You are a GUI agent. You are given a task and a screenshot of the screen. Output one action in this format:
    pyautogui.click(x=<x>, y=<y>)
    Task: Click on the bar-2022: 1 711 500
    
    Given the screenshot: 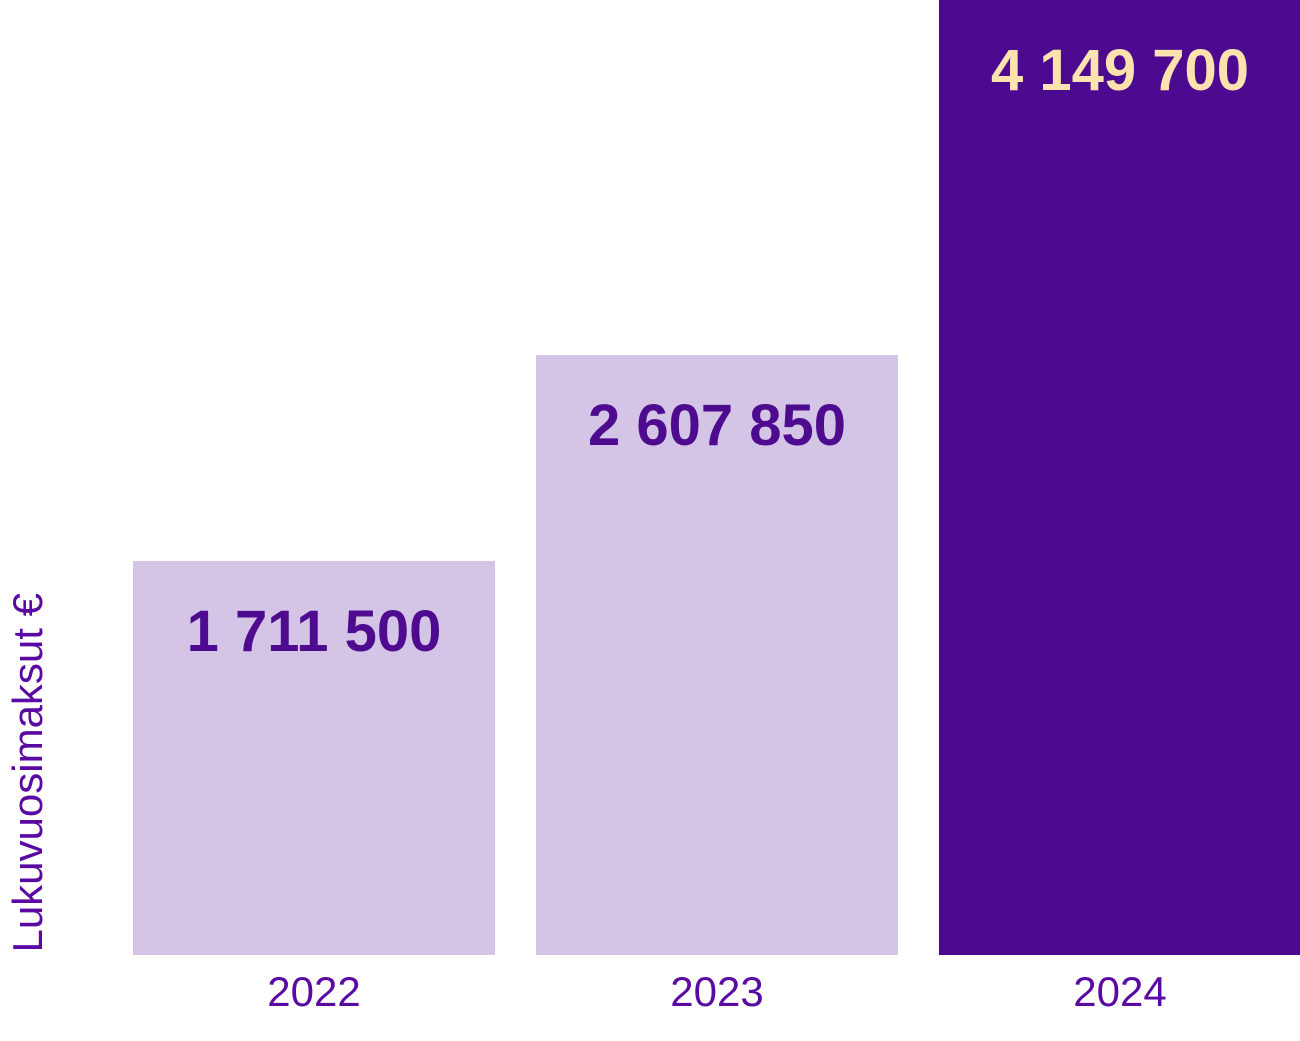 What is the action you would take?
    pyautogui.click(x=314, y=758)
    